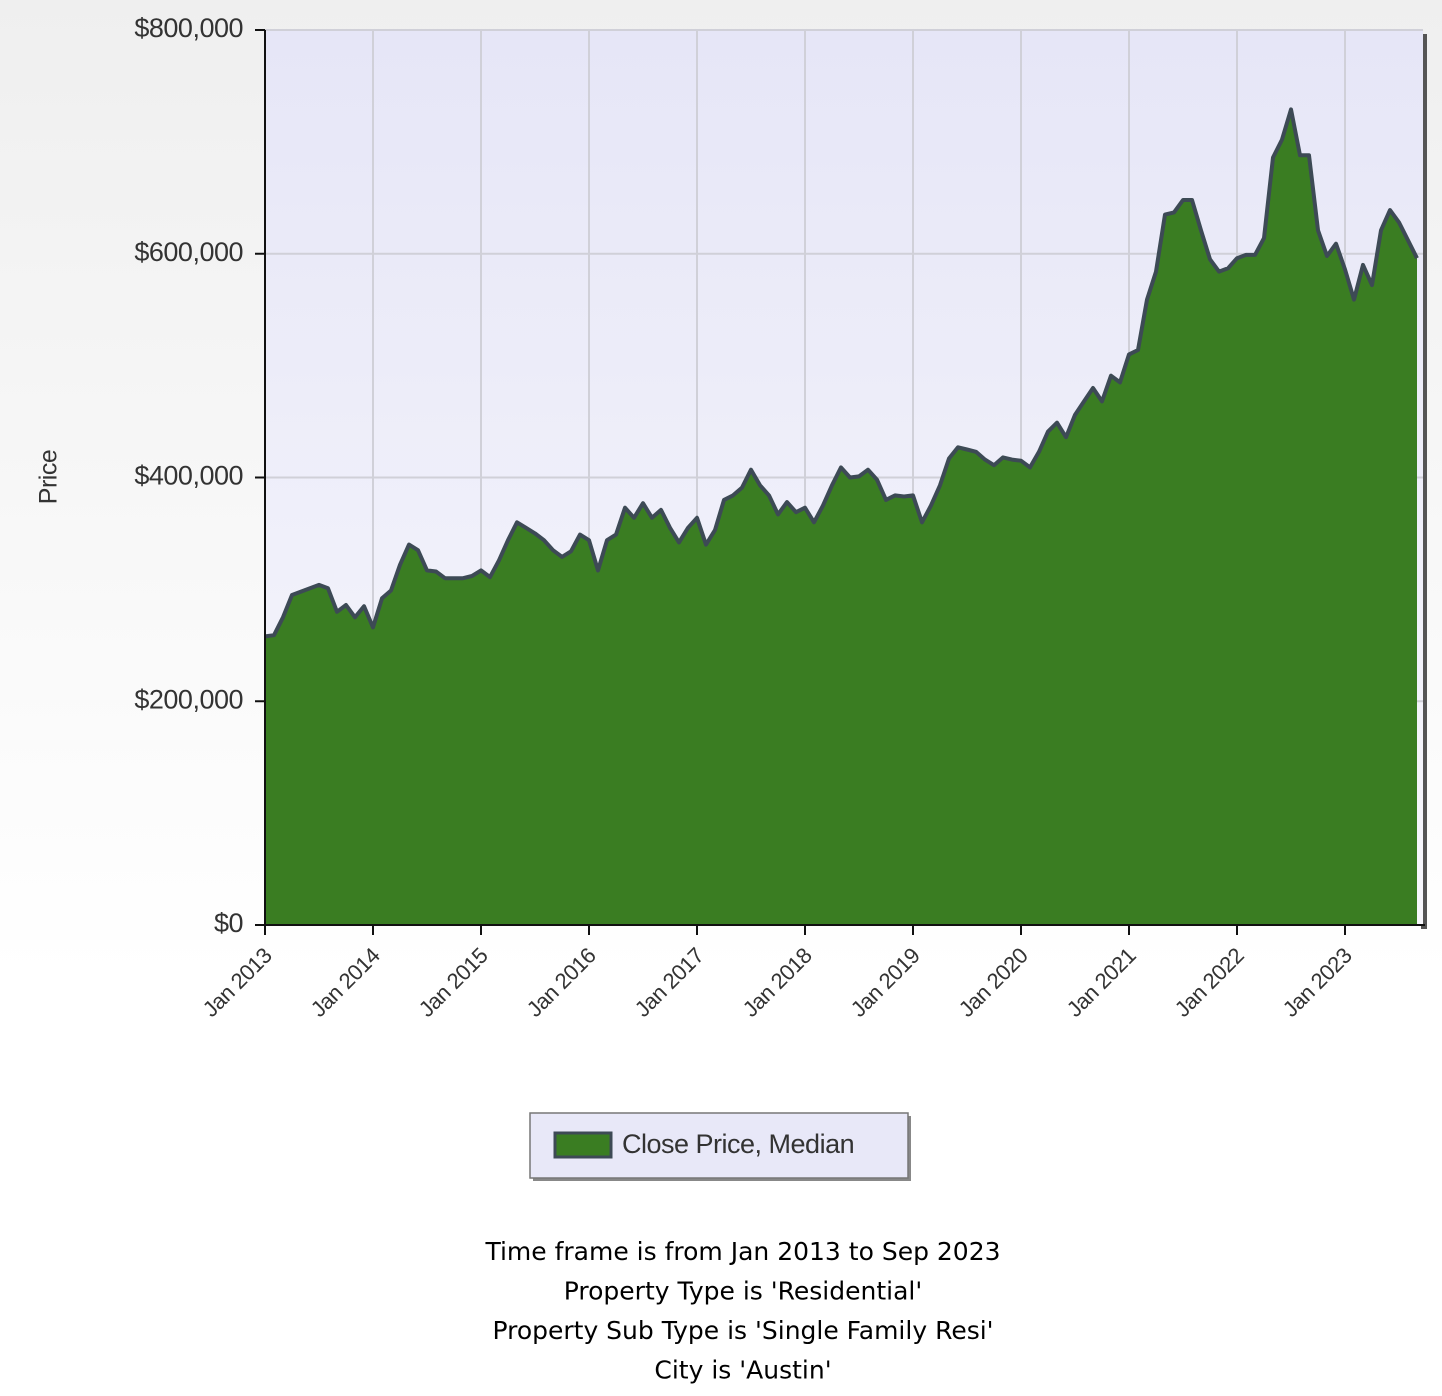 This screenshot has height=1396, width=1442. What do you see at coordinates (669, 982) in the screenshot?
I see `x-tick-label: Jan 2017` at bounding box center [669, 982].